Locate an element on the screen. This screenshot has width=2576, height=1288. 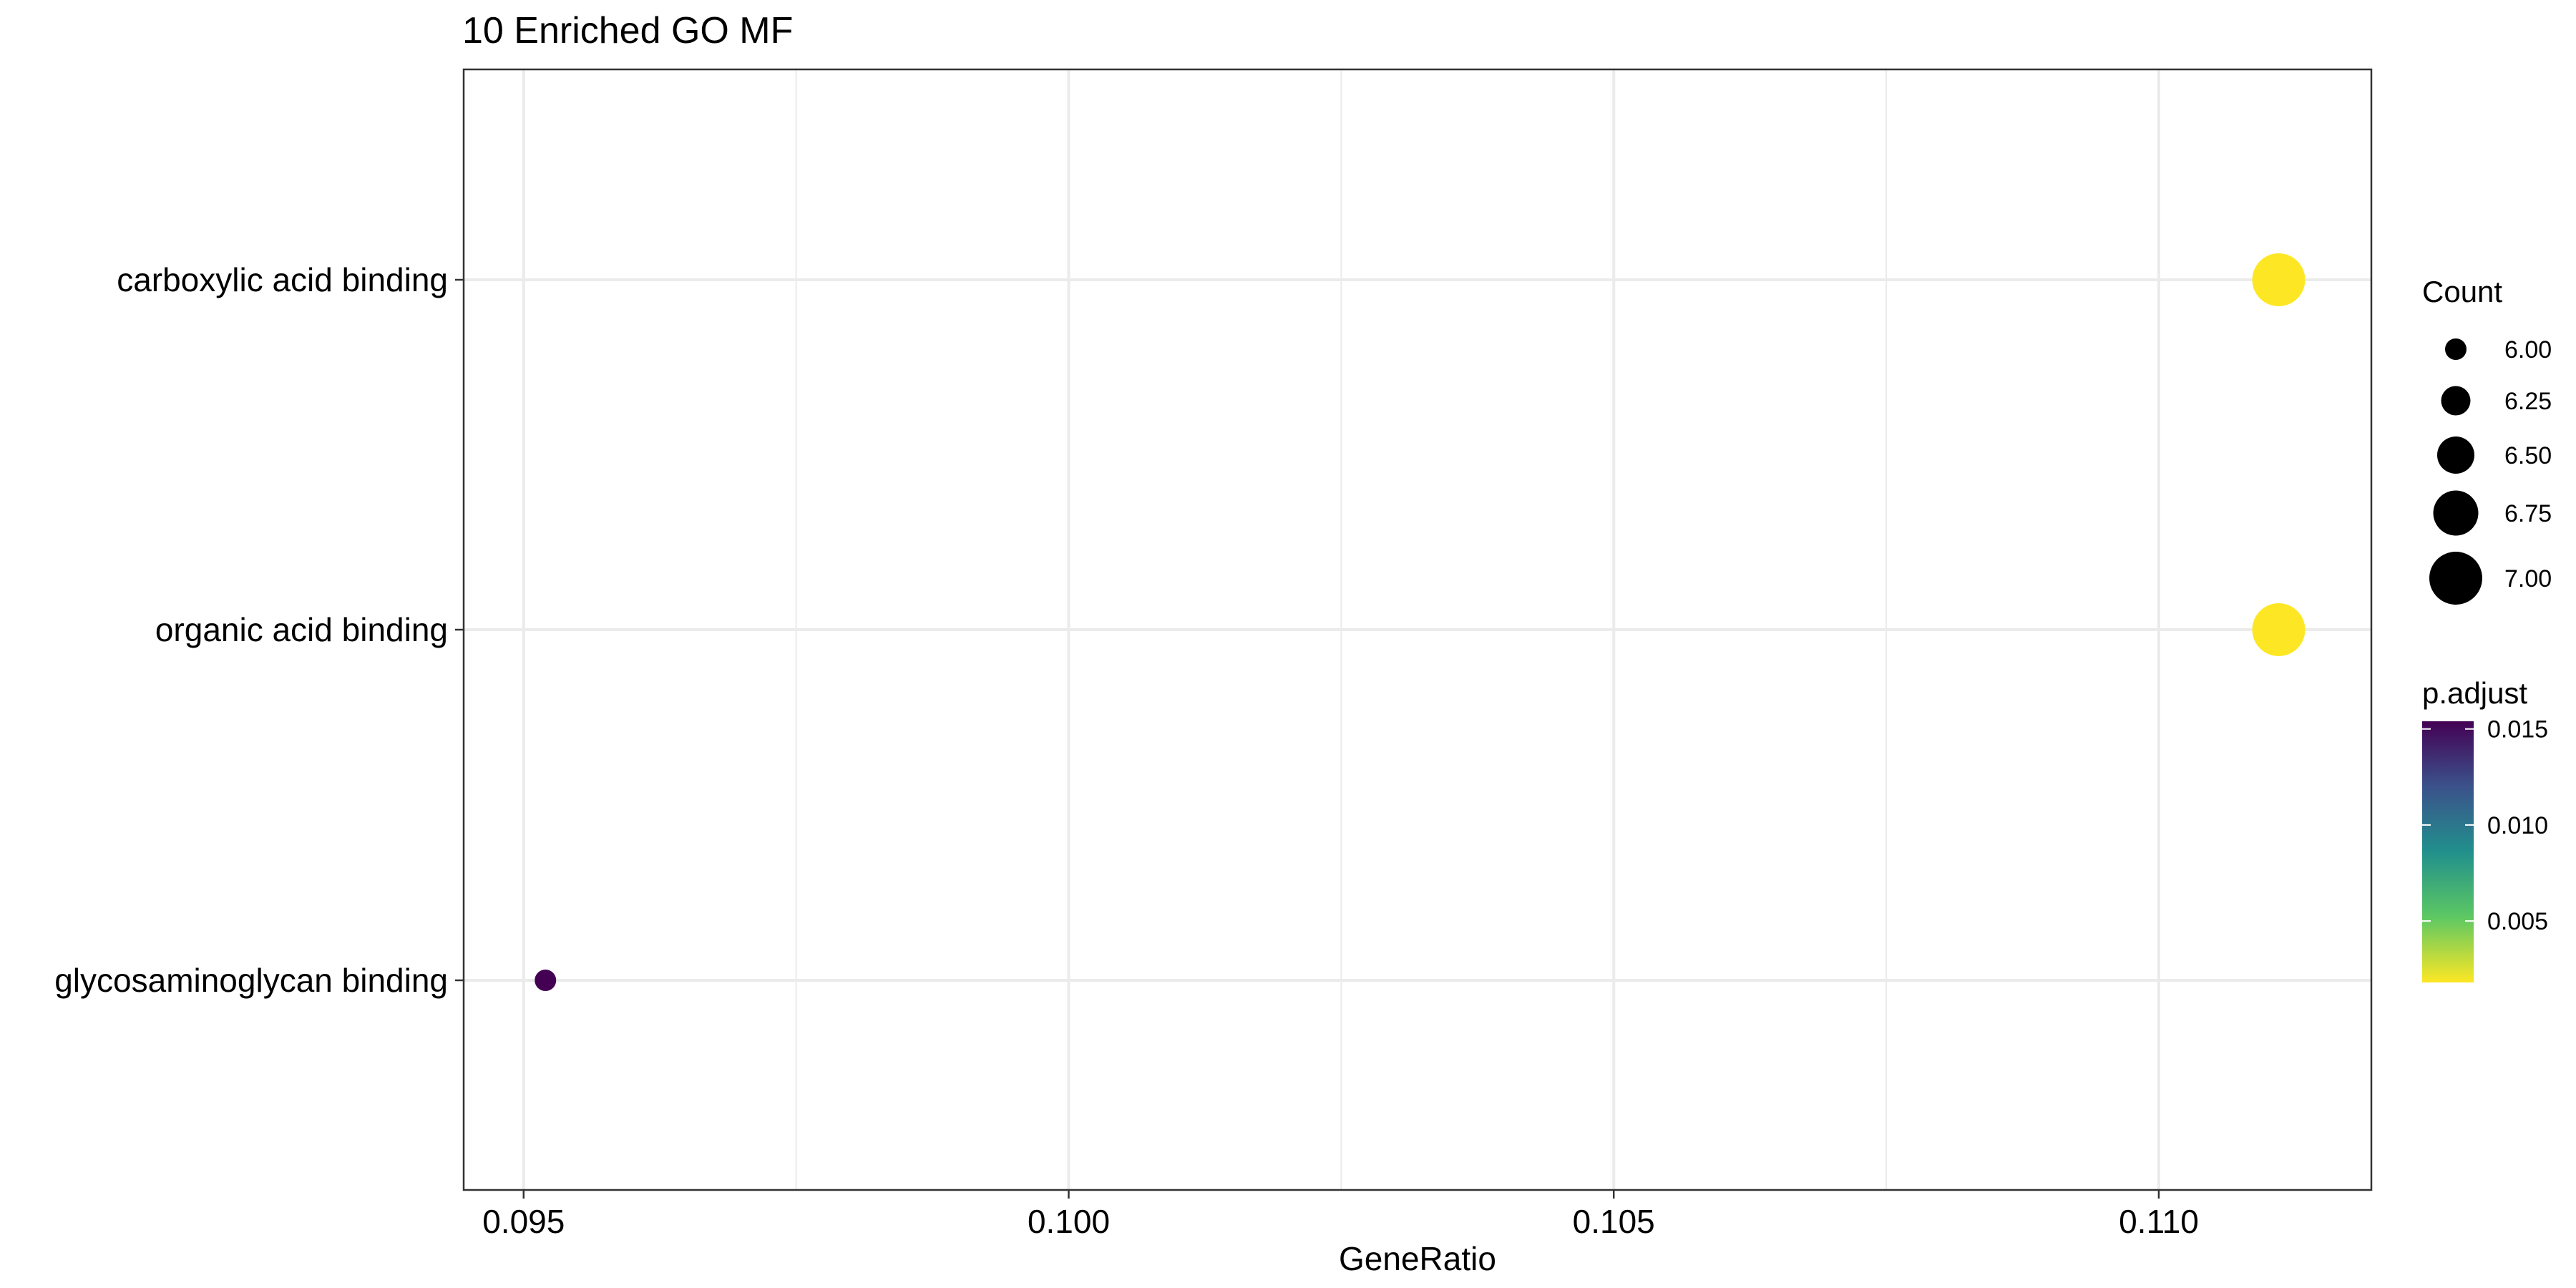
padjust-legend: p.adjust 0.015 0.010 0.005 is located at coordinates (2485, 829).